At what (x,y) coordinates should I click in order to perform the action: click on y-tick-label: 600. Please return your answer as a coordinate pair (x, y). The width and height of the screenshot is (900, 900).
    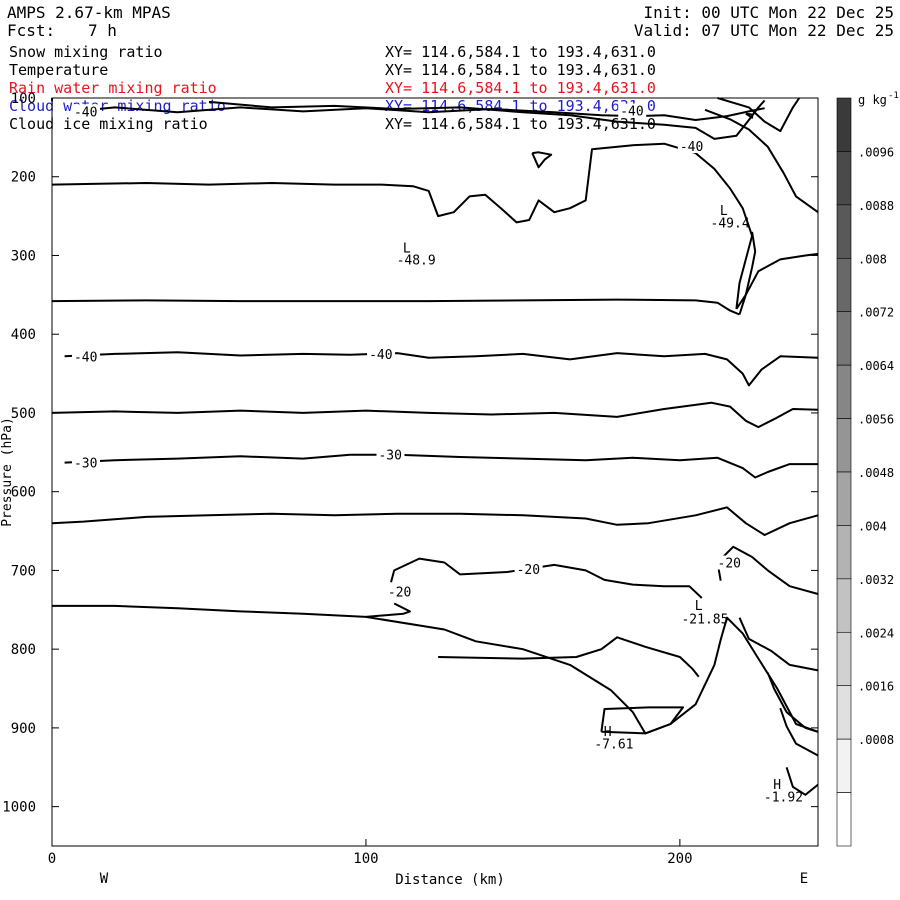
    Looking at the image, I should click on (23, 493).